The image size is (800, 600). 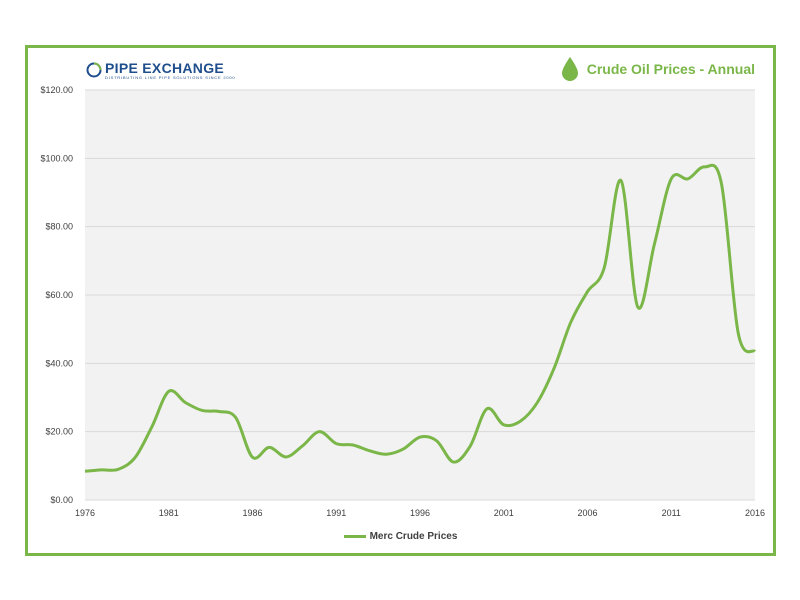 I want to click on x-tick-label: 1981, so click(x=169, y=513).